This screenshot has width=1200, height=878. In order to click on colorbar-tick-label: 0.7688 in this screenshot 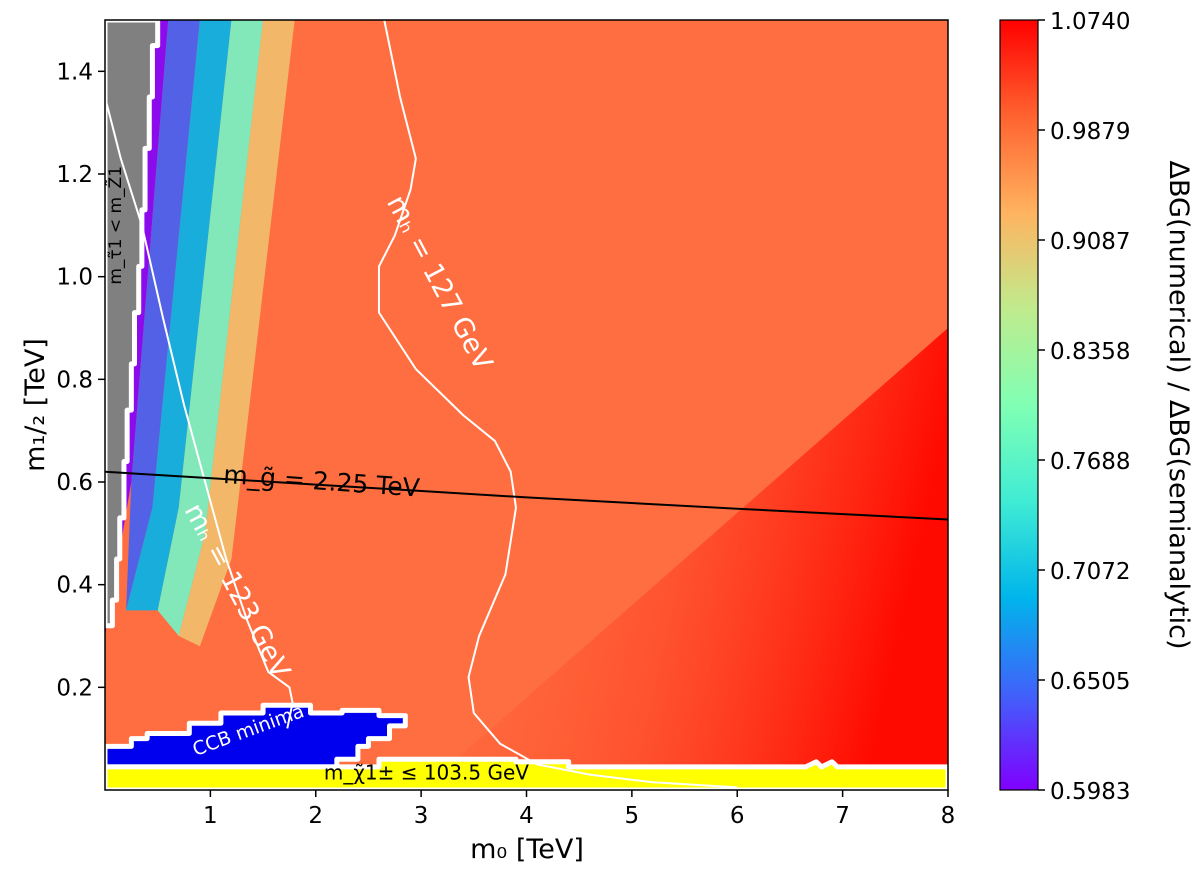, I will do `click(1090, 462)`.